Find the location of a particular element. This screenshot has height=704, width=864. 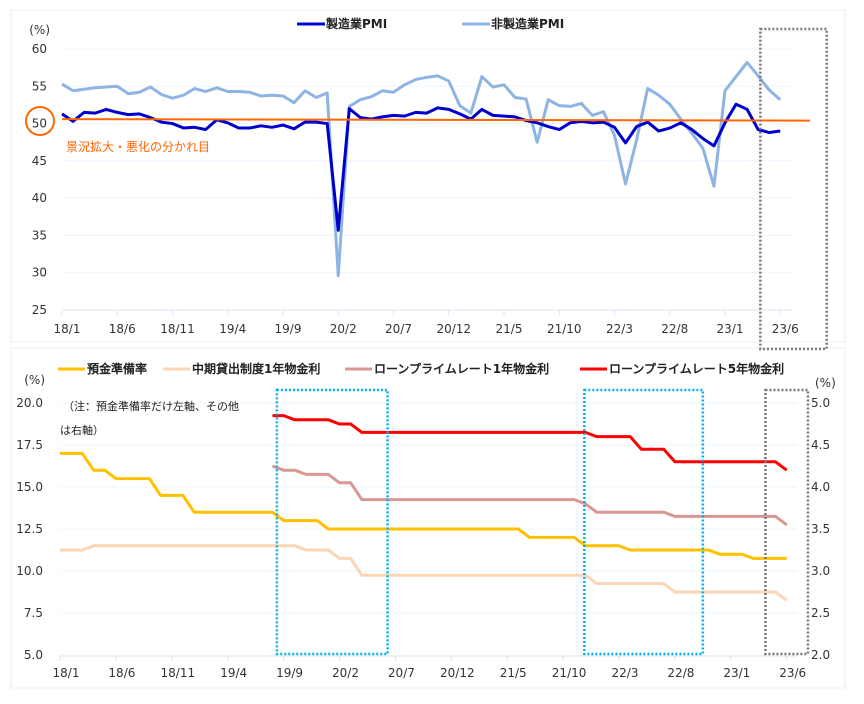

y-tick-label: 25 is located at coordinates (39, 310).